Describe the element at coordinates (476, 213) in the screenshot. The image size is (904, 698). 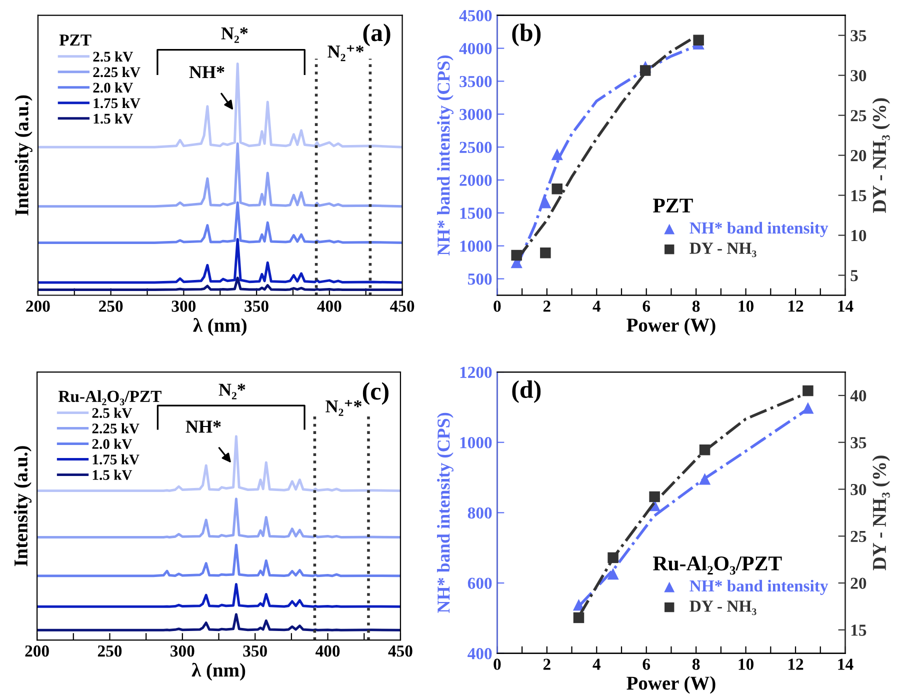
I see `y-tick-label: 1500` at that location.